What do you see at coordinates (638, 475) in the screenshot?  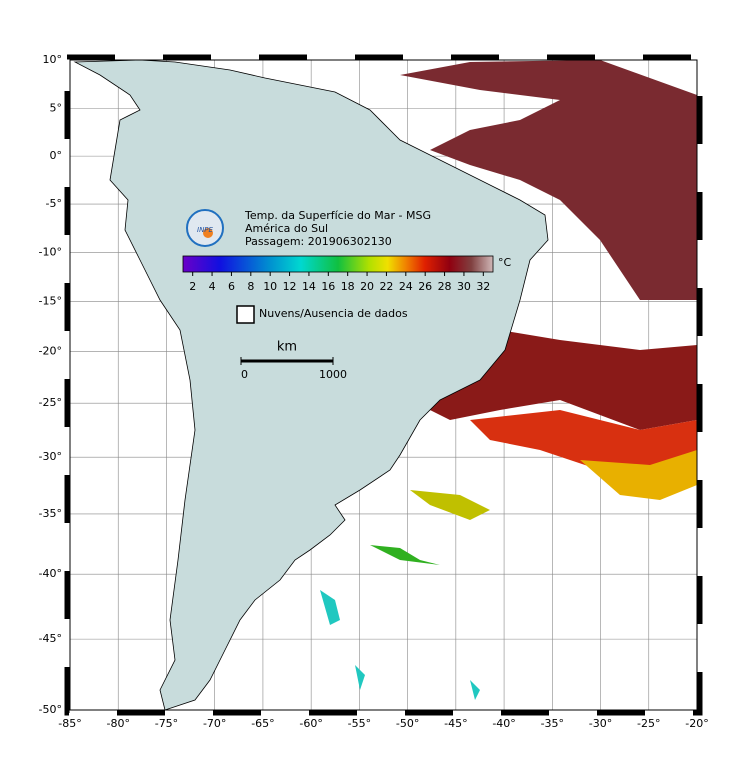 I see `sst-yellow` at bounding box center [638, 475].